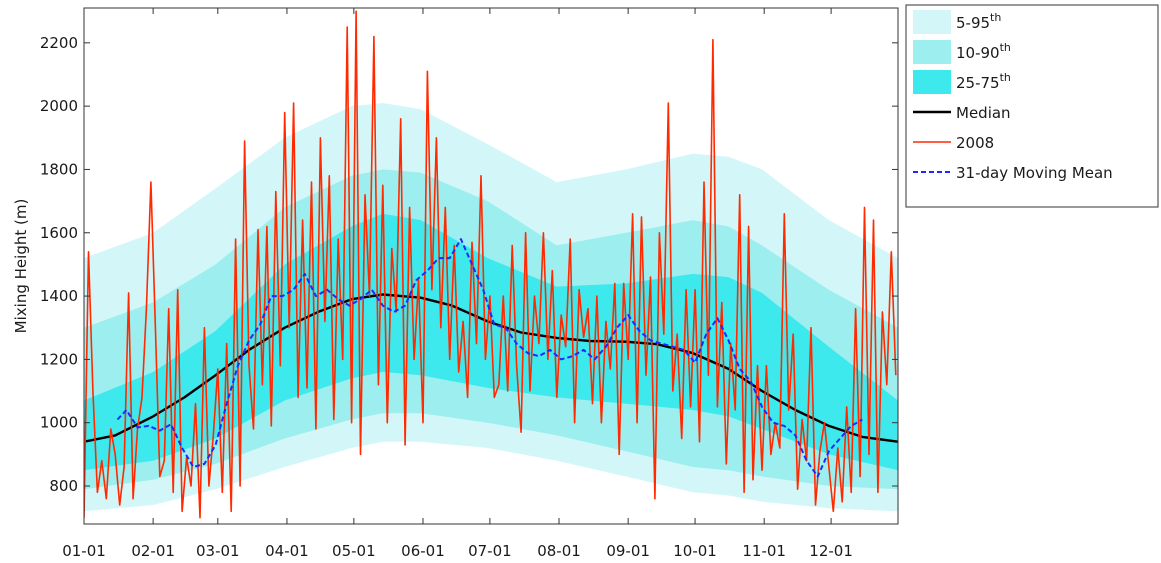 The width and height of the screenshot is (1161, 563). I want to click on x-tick-label: 08-01, so click(559, 551).